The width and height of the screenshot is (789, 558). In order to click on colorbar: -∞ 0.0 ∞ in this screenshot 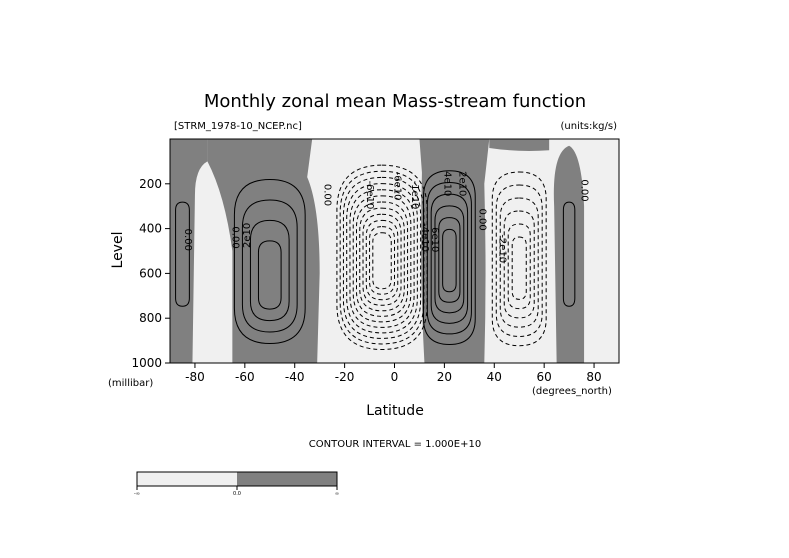, I will do `click(236, 484)`.